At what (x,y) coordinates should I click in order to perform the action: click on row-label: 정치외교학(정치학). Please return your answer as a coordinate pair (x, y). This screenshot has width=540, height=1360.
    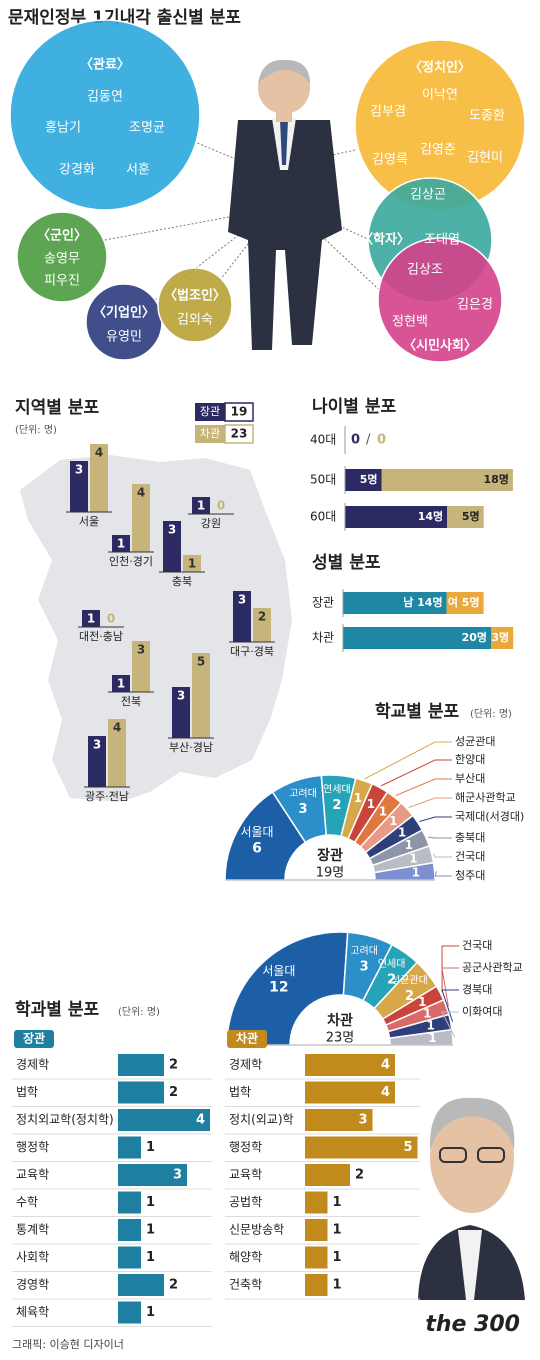
    Looking at the image, I should click on (65, 1120).